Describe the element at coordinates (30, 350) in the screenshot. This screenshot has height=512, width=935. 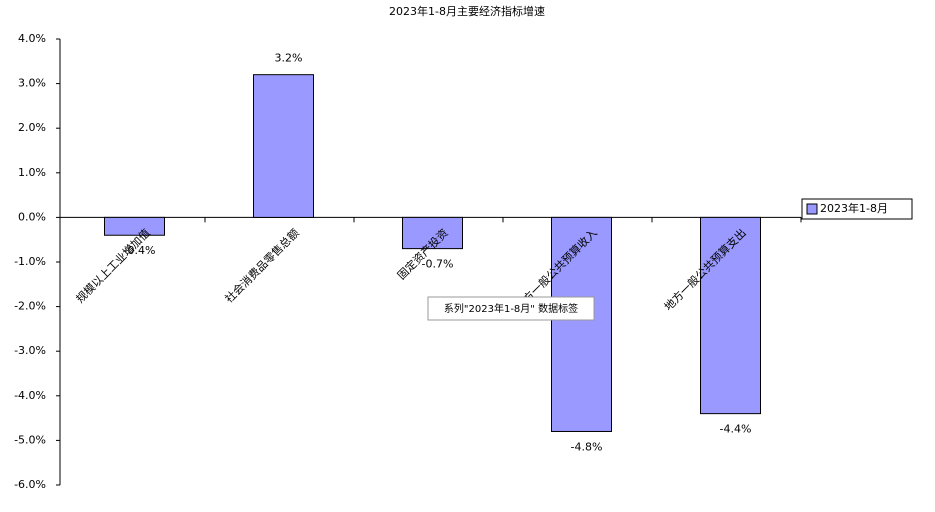
I see `y-tick-label: -3.0%` at that location.